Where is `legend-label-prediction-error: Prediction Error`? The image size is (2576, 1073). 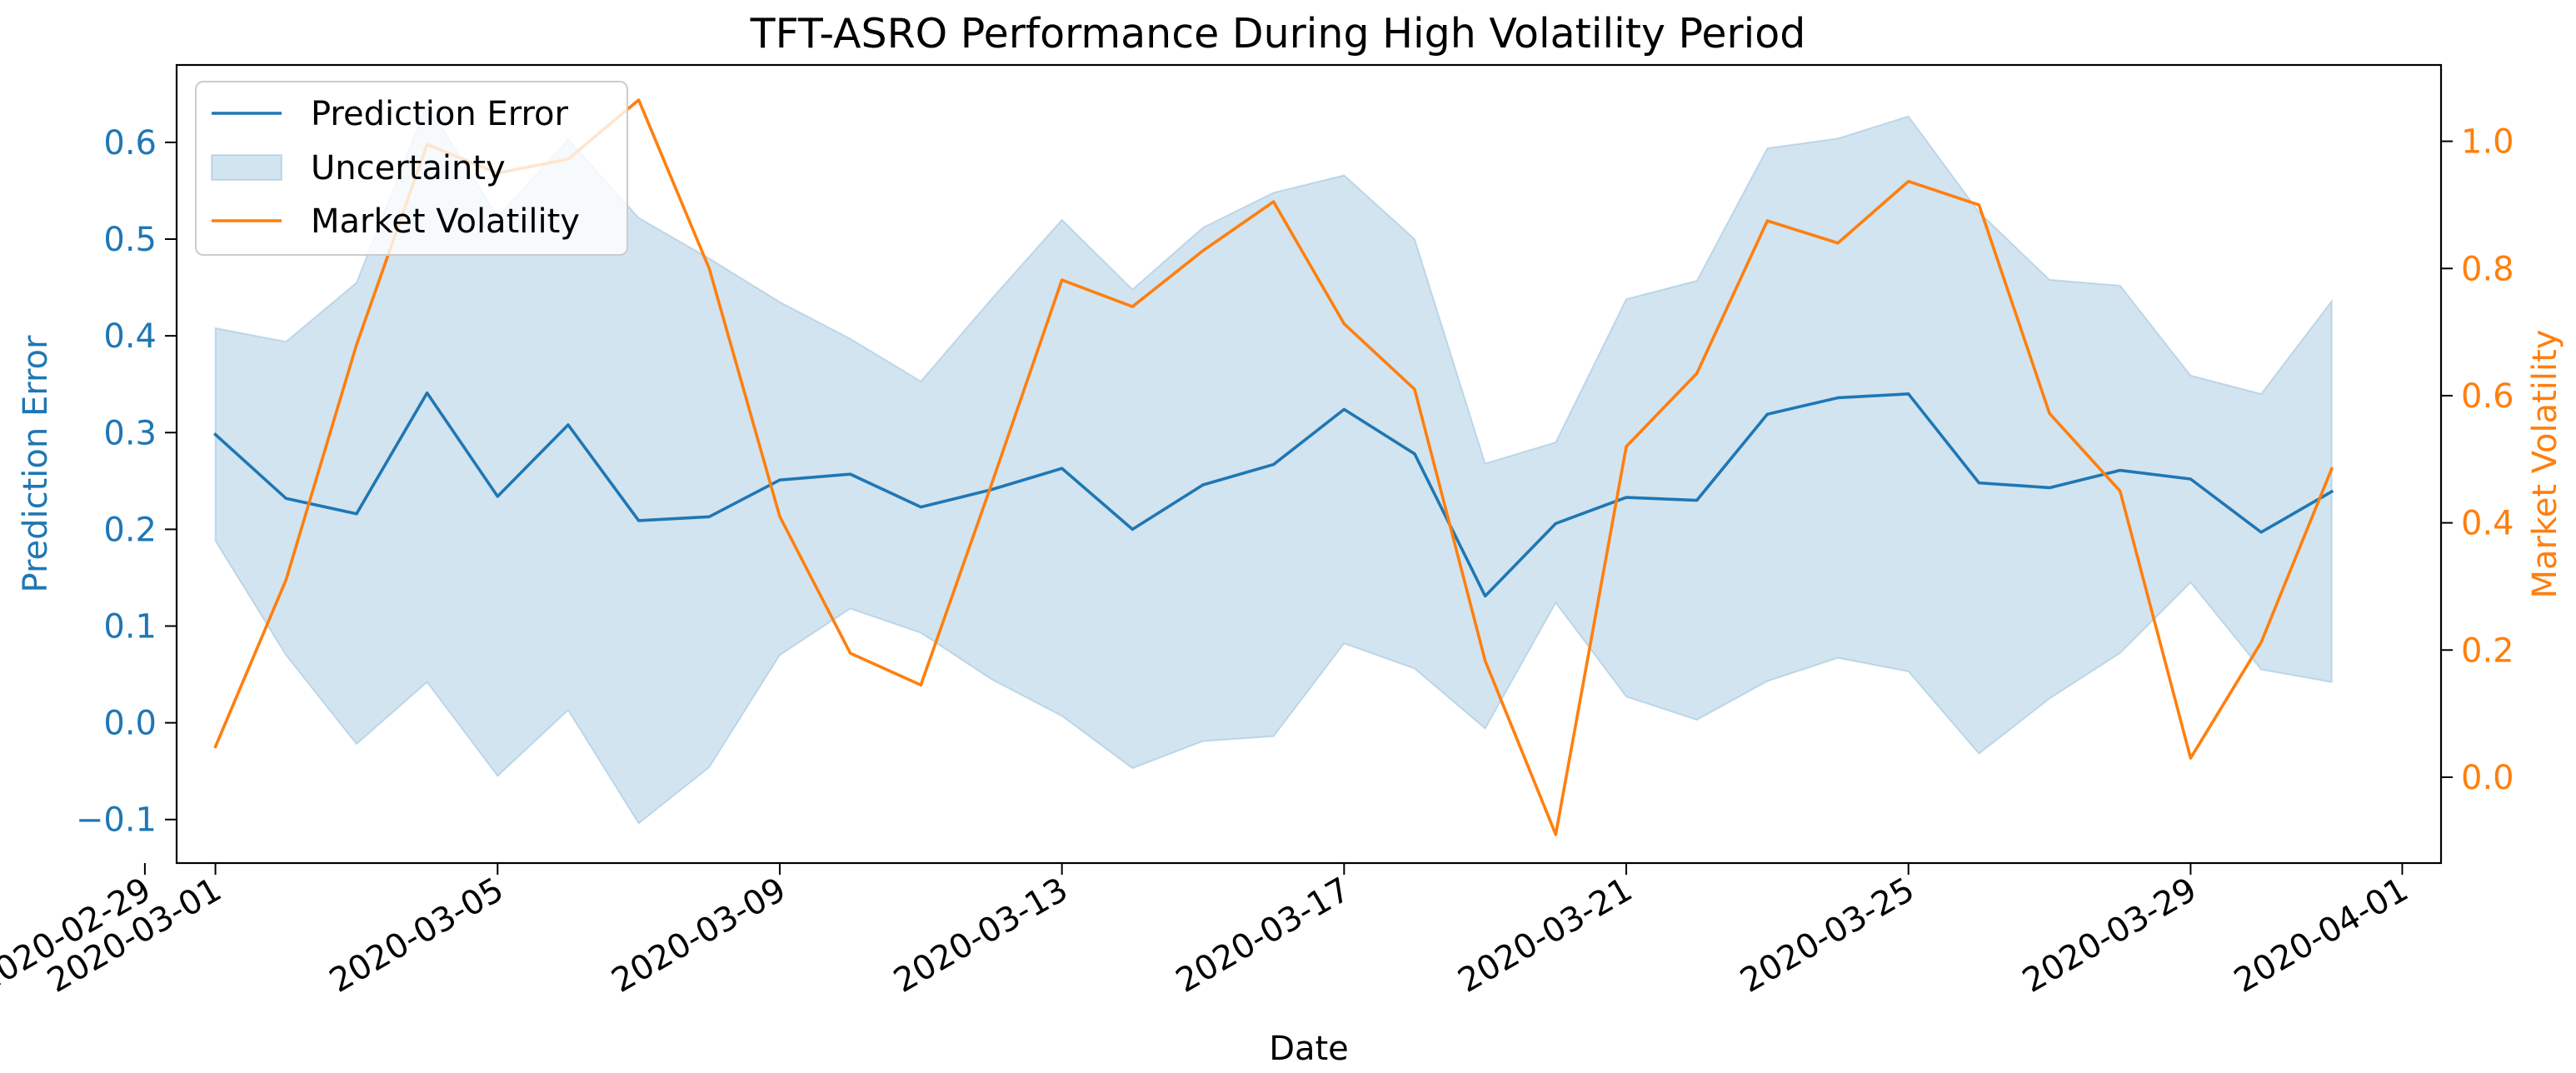 legend-label-prediction-error: Prediction Error is located at coordinates (439, 114).